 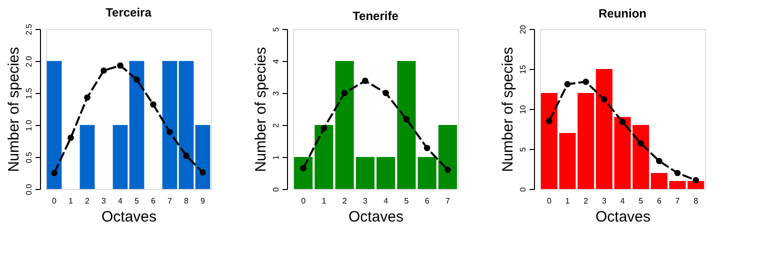 I want to click on y-tick-label: 2.5, so click(x=29, y=29).